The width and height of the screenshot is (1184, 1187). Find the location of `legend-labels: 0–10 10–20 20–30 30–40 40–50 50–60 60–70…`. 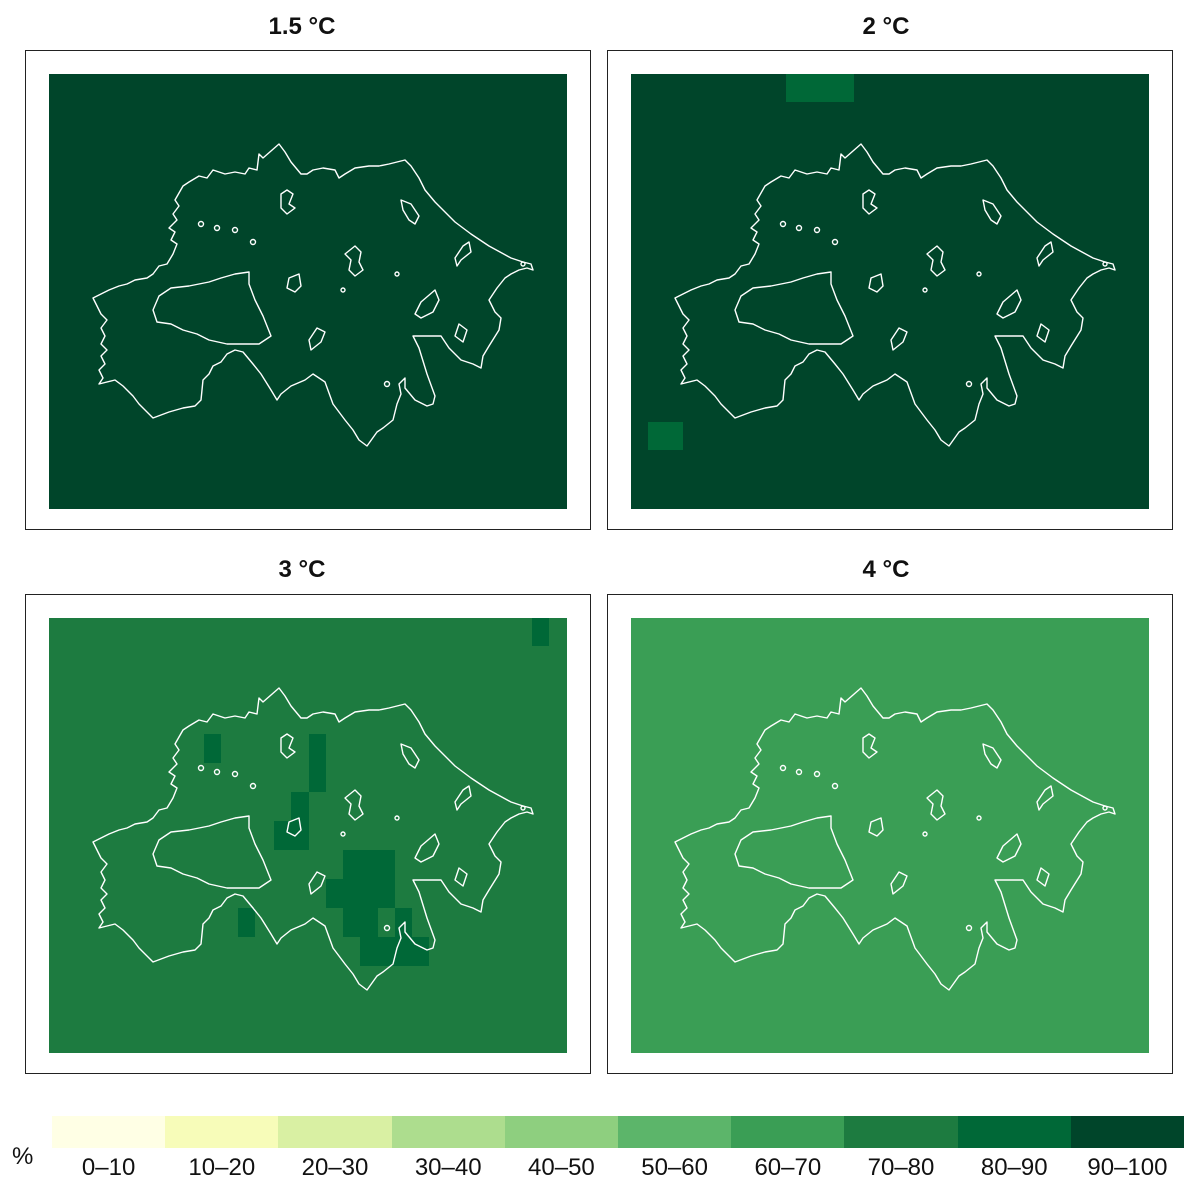

legend-labels: 0–10 10–20 20–30 30–40 40–50 50–60 60–70… is located at coordinates (618, 1168).